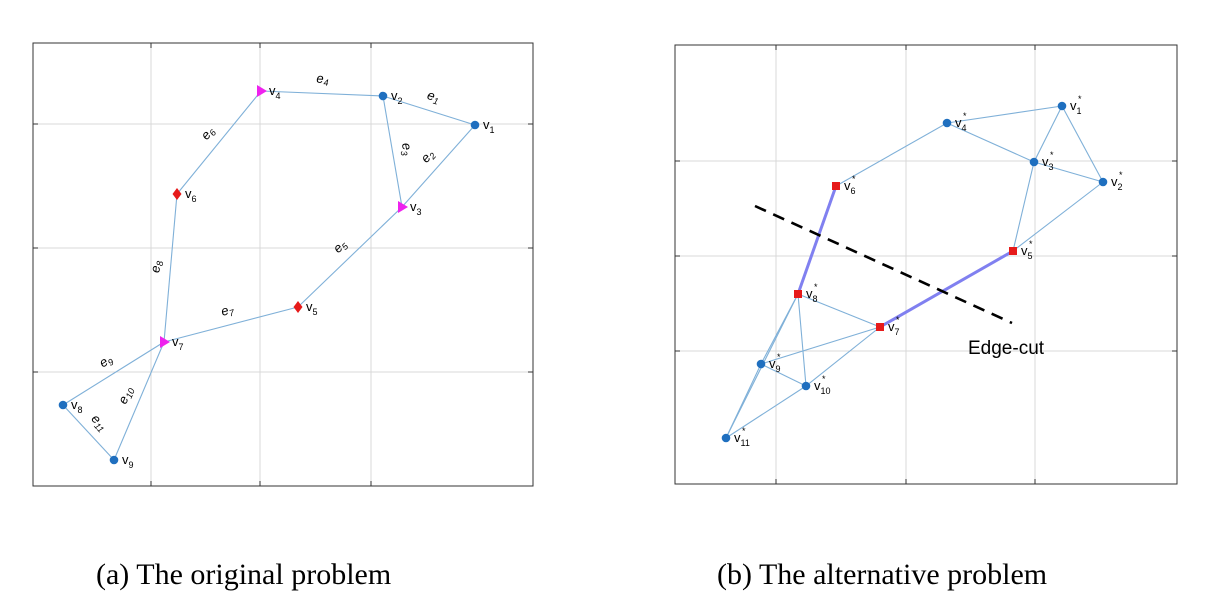  I want to click on caption-a: (a) The original problem, so click(244, 574).